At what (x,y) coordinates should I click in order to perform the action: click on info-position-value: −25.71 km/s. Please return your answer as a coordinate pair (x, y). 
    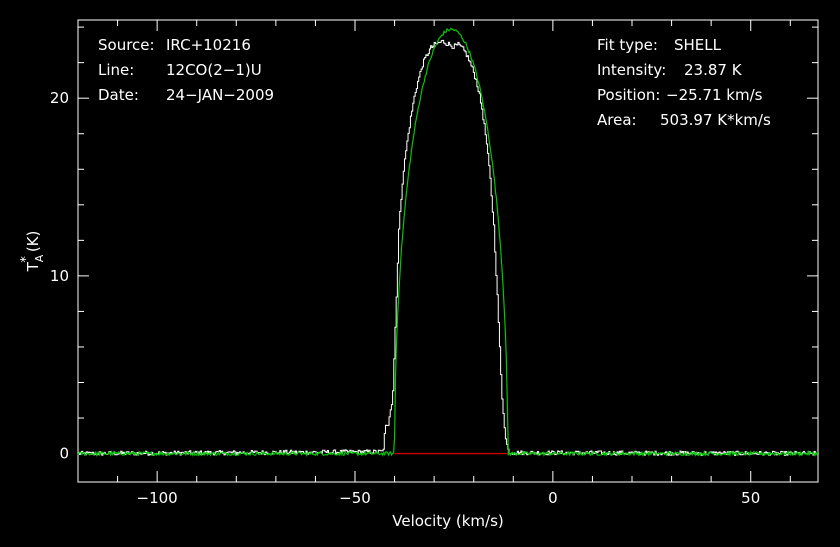
    Looking at the image, I should click on (714, 95).